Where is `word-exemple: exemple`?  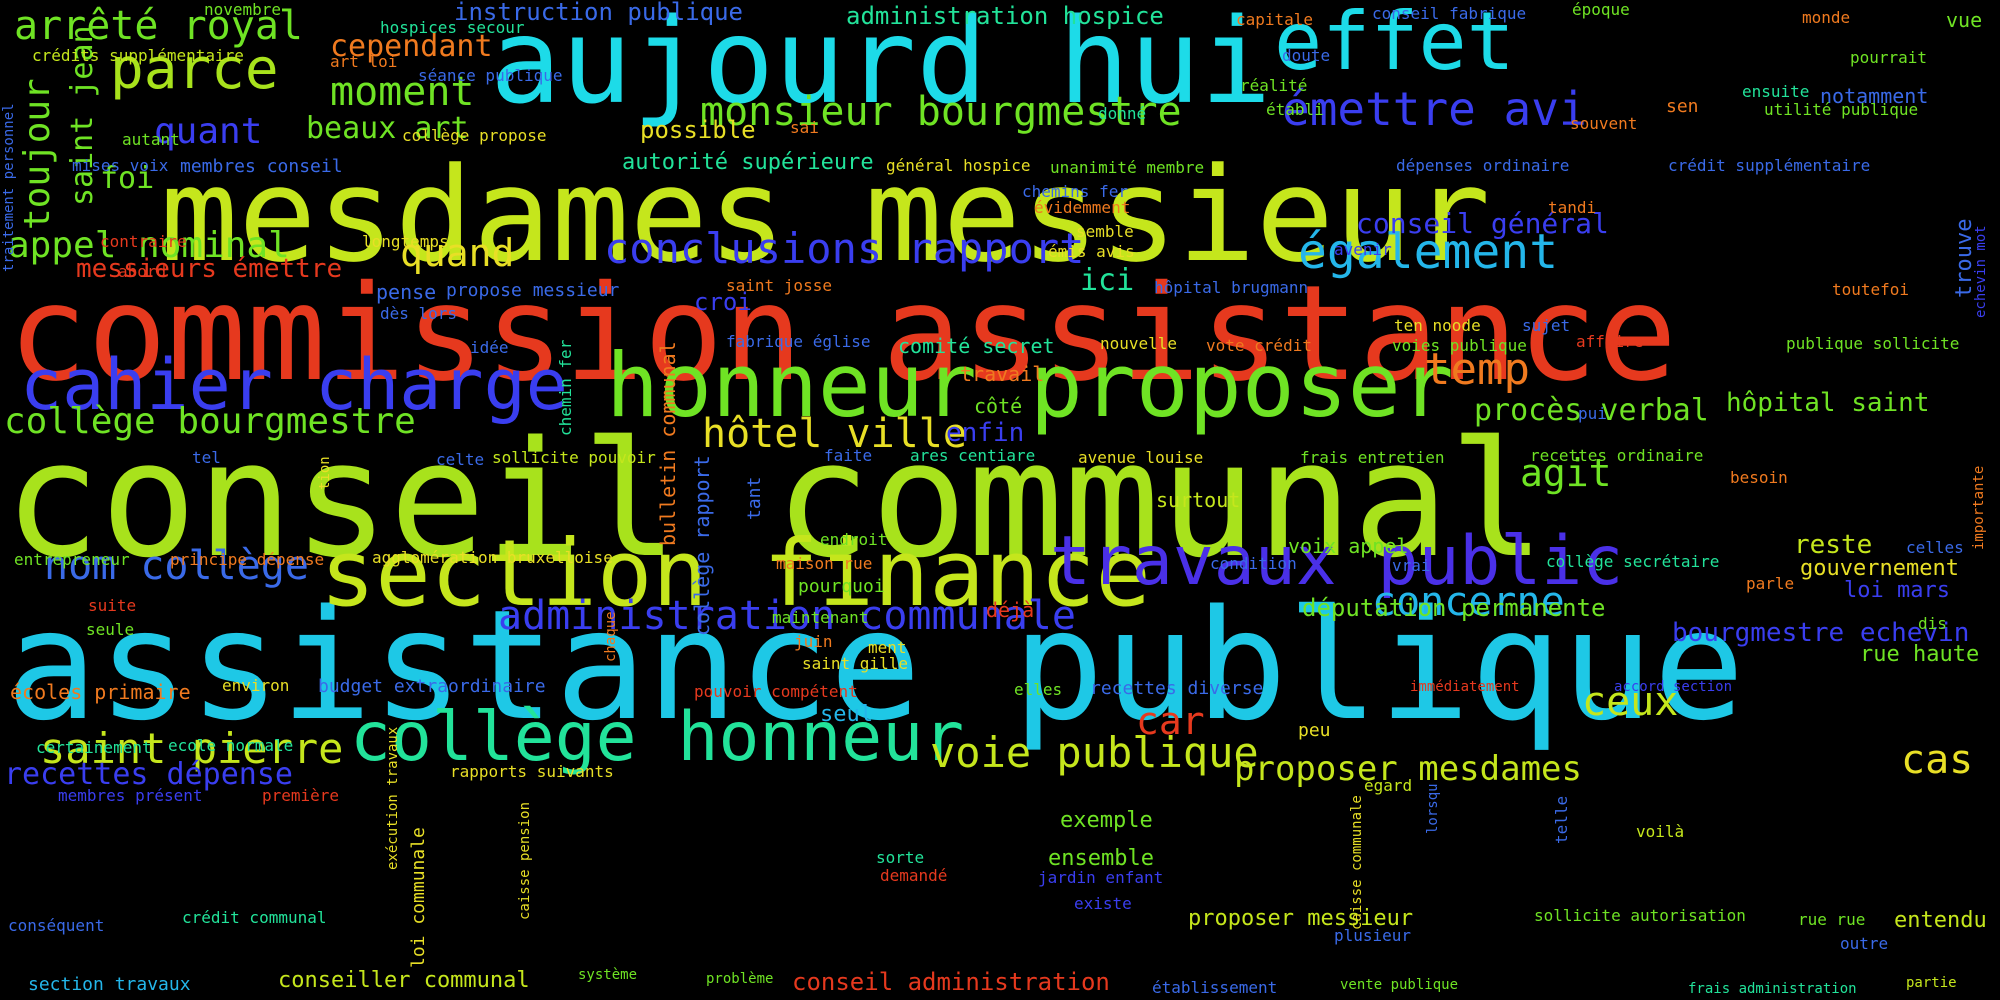
word-exemple: exemple is located at coordinates (1106, 820).